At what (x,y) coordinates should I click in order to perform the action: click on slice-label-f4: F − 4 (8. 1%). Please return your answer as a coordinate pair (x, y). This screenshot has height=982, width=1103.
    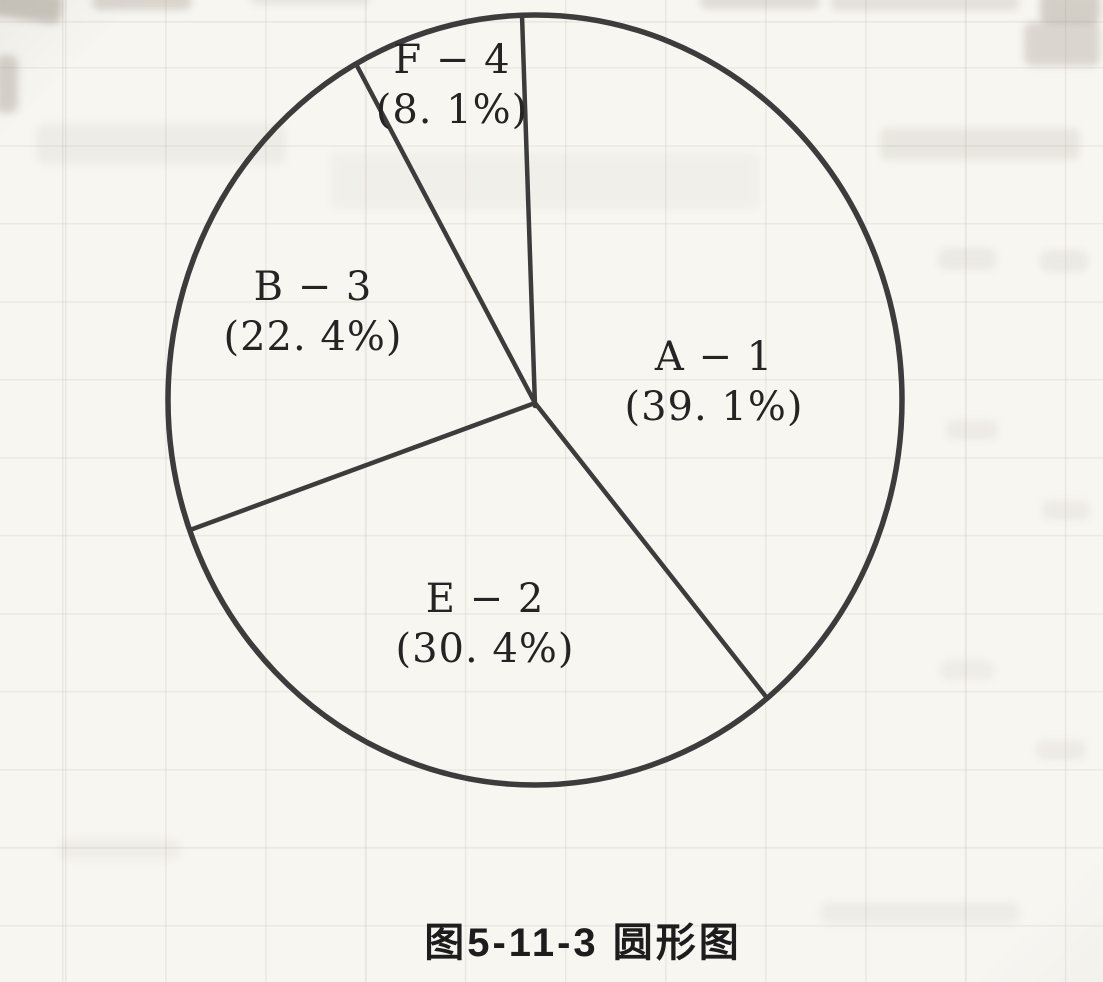
    Looking at the image, I should click on (452, 85).